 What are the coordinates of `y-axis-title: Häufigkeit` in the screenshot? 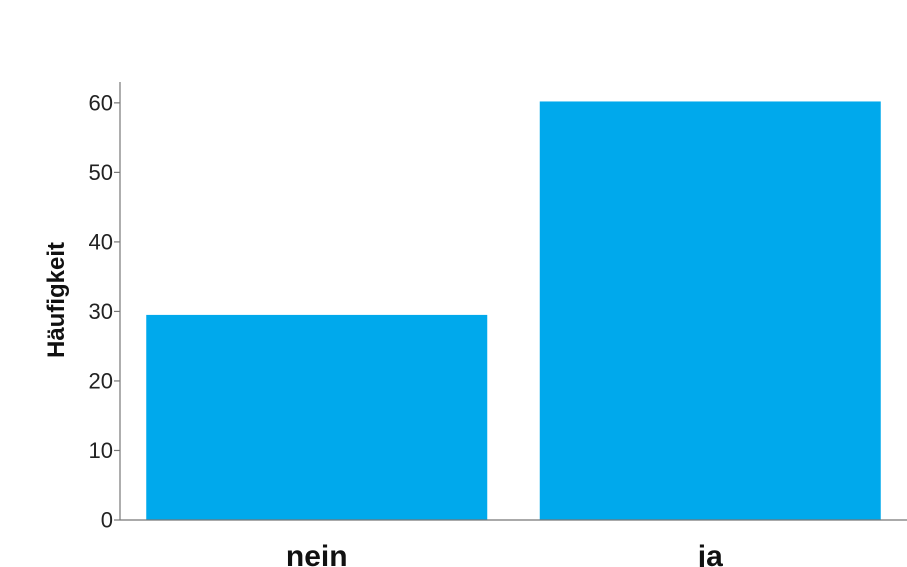 It's located at (56, 300).